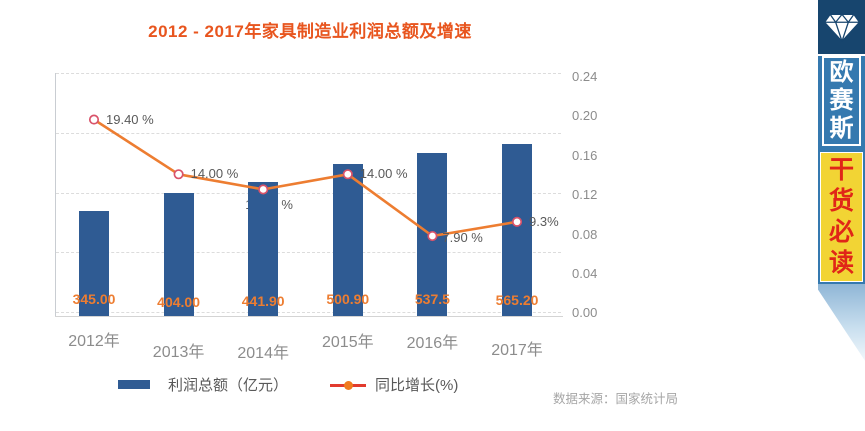 The height and width of the screenshot is (431, 865). Describe the element at coordinates (130, 119) in the screenshot. I see `growth-point-label: 19.40 %` at that location.